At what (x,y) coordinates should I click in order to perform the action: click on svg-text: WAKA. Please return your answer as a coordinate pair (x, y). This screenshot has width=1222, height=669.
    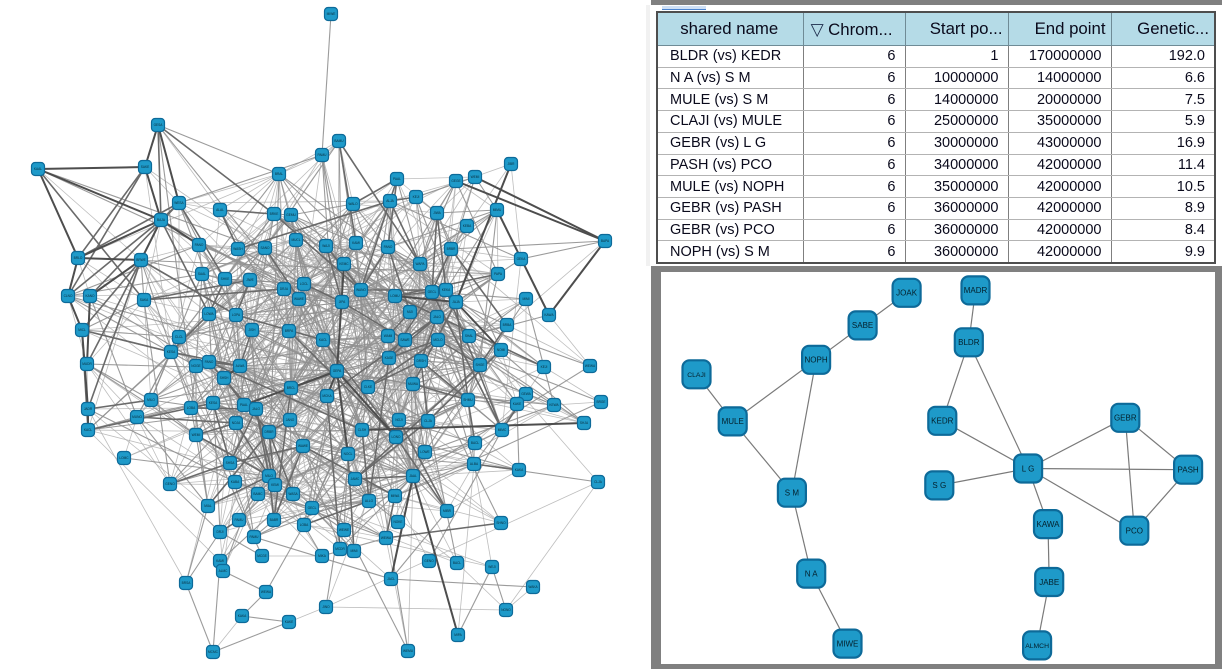
    Looking at the image, I should click on (533, 587).